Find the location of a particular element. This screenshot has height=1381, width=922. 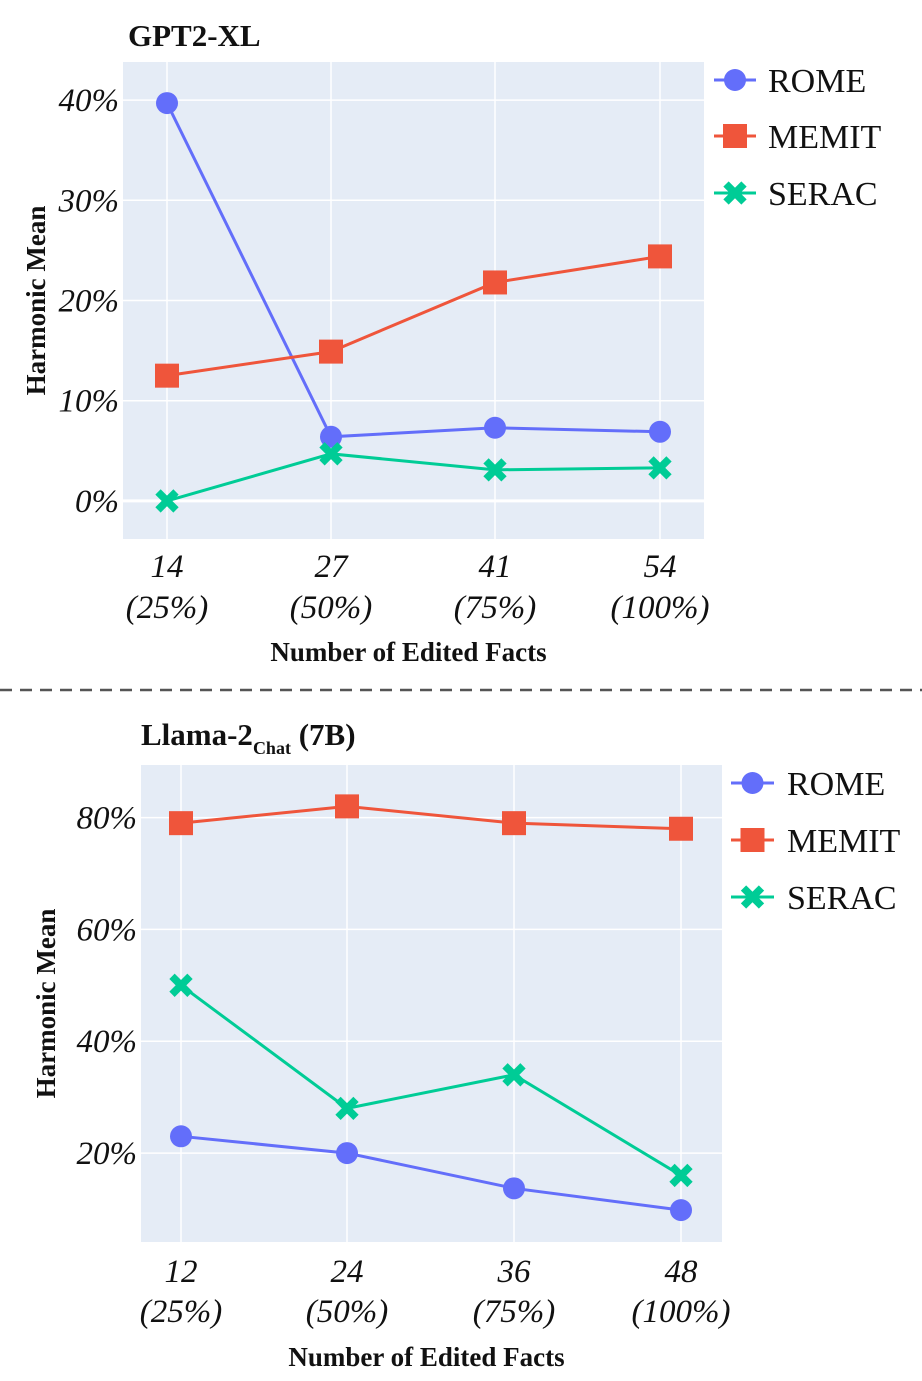

x-tick-label: 24 is located at coordinates (347, 1272).